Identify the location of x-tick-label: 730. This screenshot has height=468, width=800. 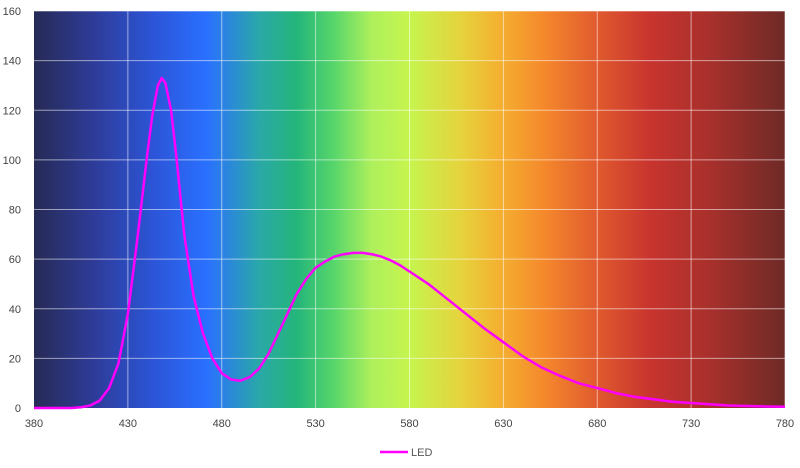
(691, 424).